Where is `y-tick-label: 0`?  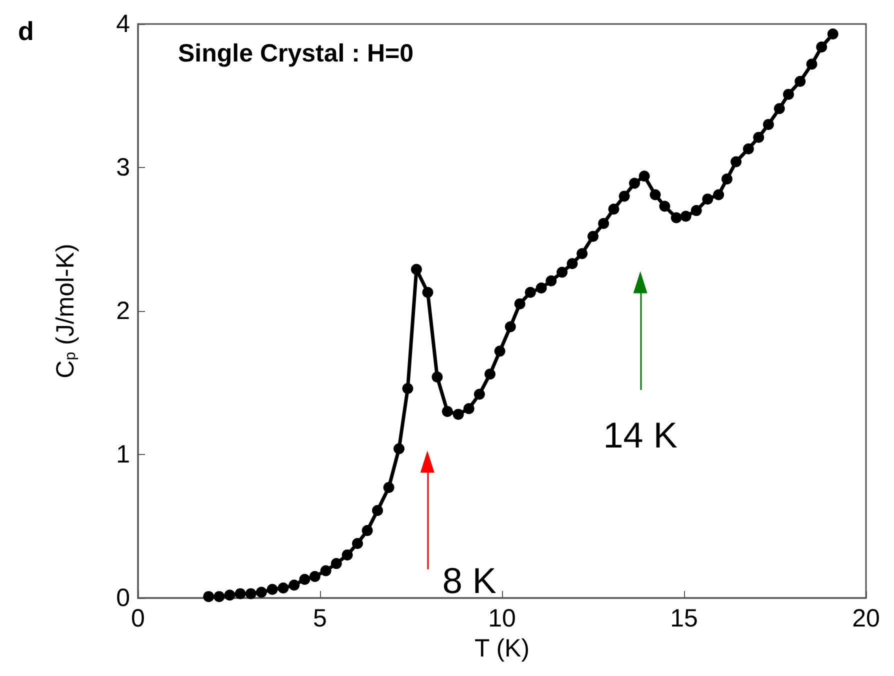
y-tick-label: 0 is located at coordinates (123, 598).